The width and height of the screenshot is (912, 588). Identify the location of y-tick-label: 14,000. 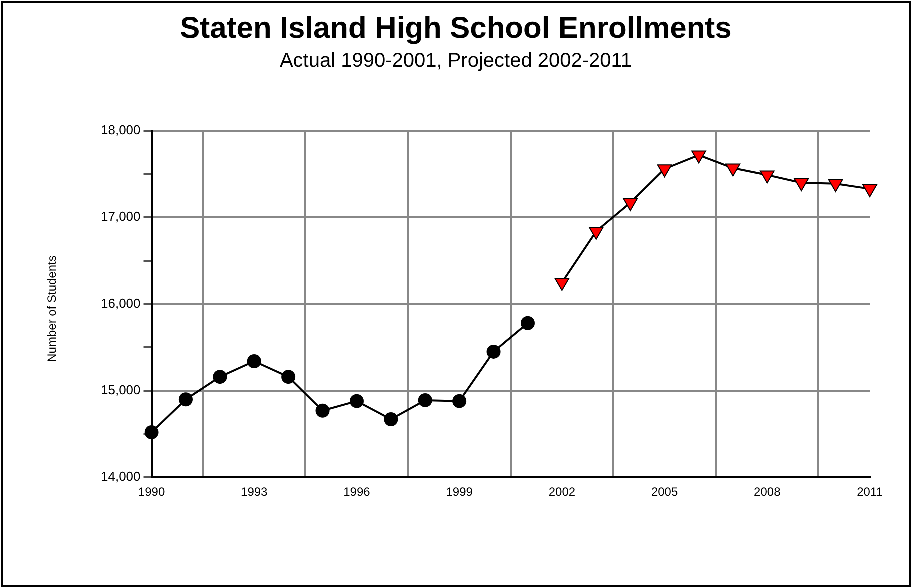
(120, 476).